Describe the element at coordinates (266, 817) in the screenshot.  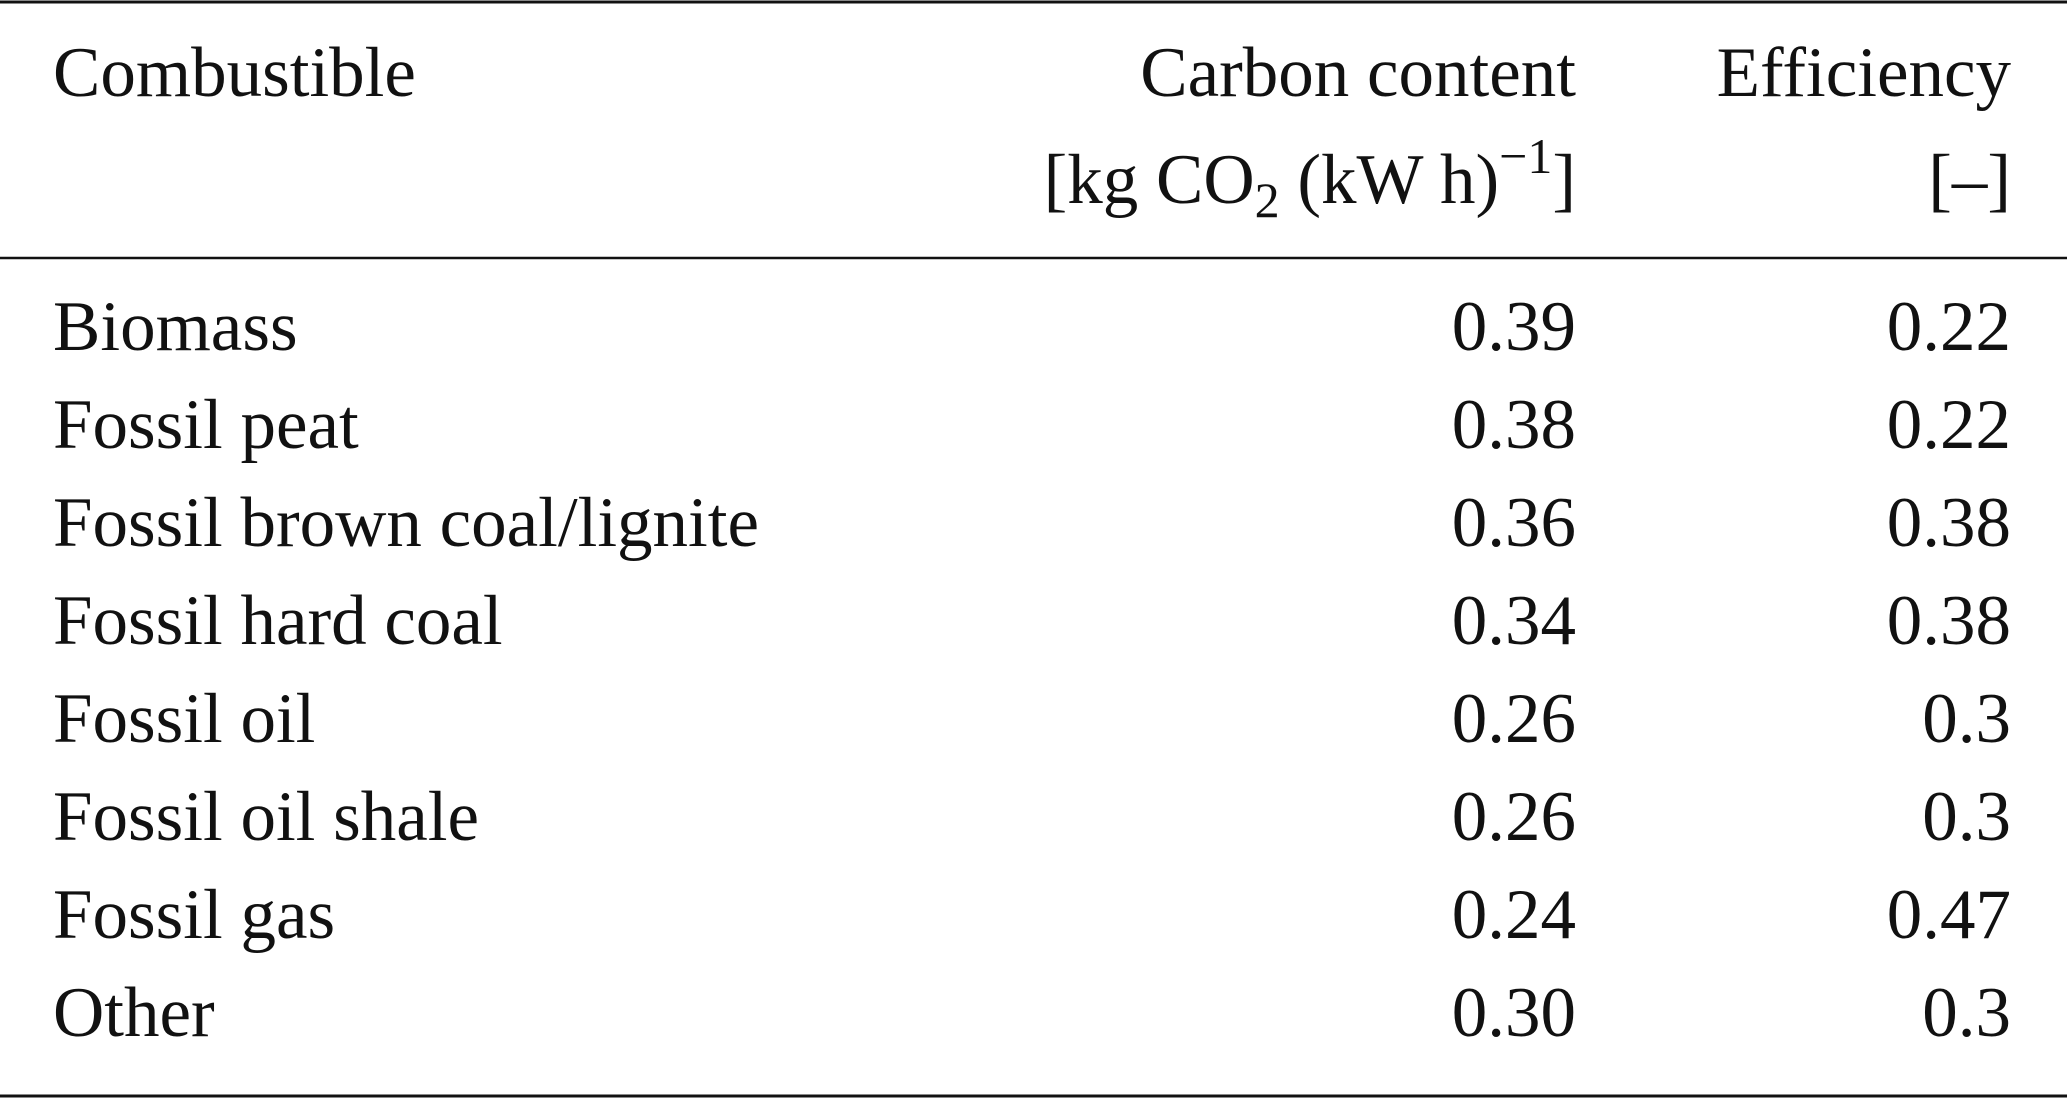
I see `row-label: Fossil oil shale` at that location.